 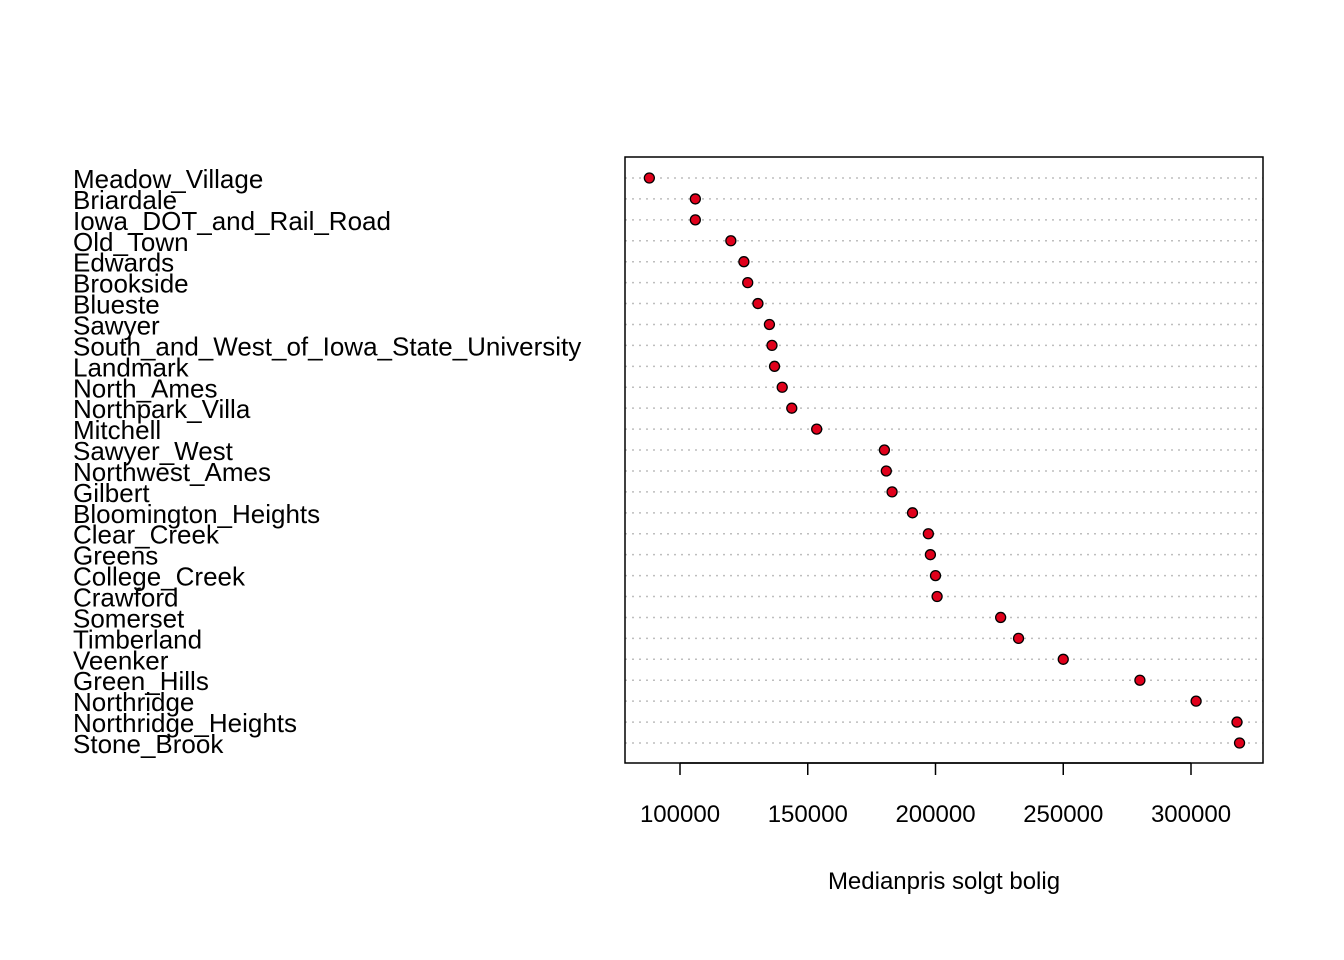 I want to click on x-tick-label: 150000, so click(x=808, y=814).